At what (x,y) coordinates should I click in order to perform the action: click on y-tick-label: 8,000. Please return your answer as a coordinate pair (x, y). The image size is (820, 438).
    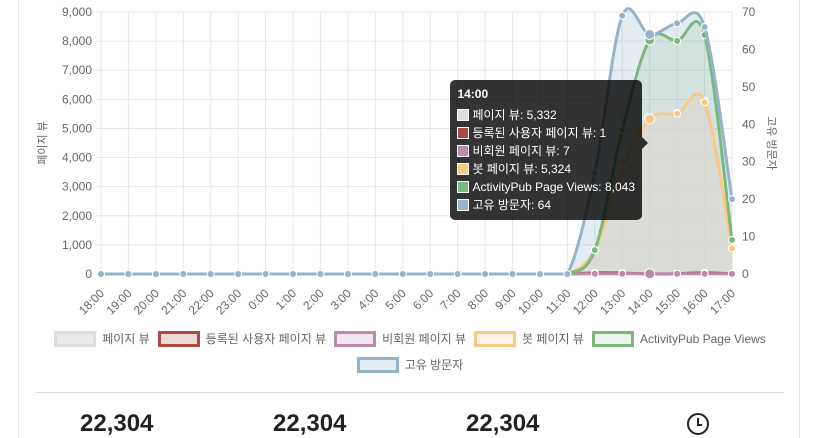
    Looking at the image, I should click on (77, 41).